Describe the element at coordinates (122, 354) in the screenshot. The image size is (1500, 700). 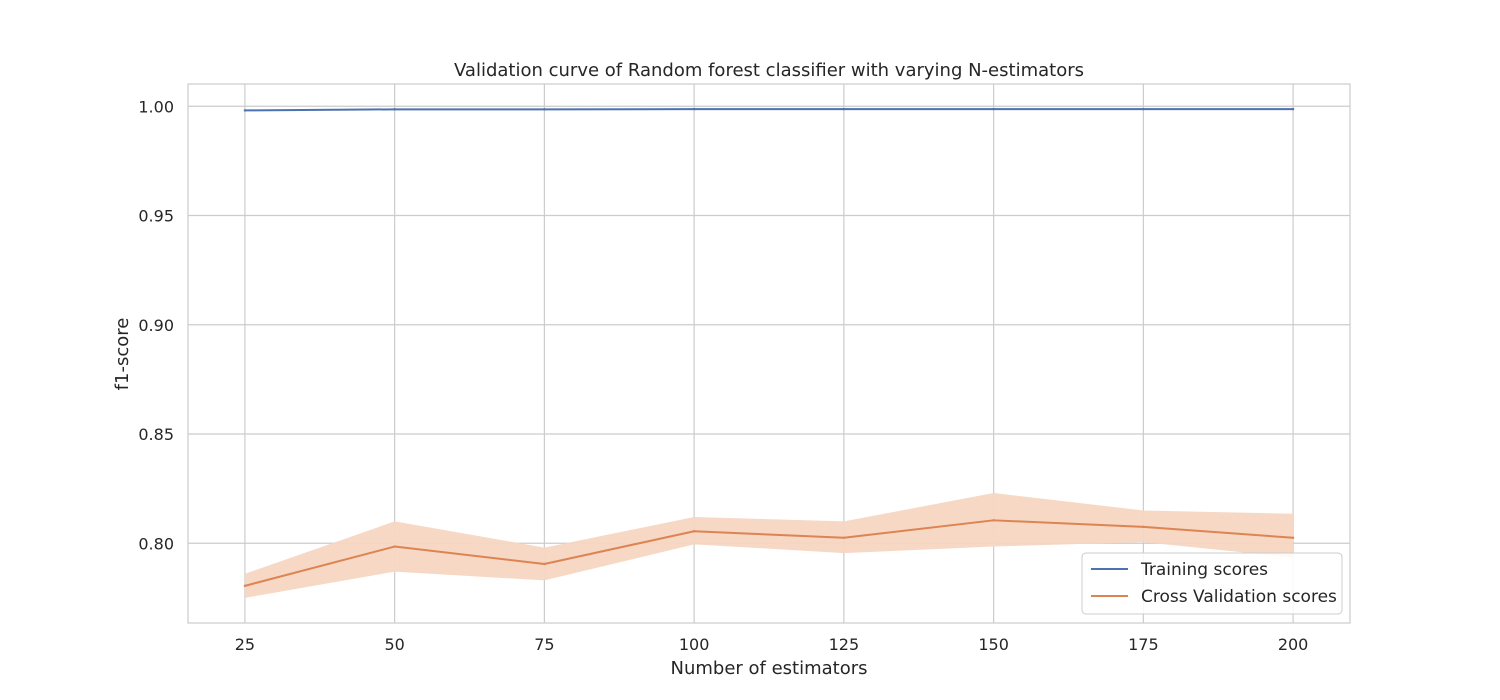
I see `y-axis-label: f1-score` at that location.